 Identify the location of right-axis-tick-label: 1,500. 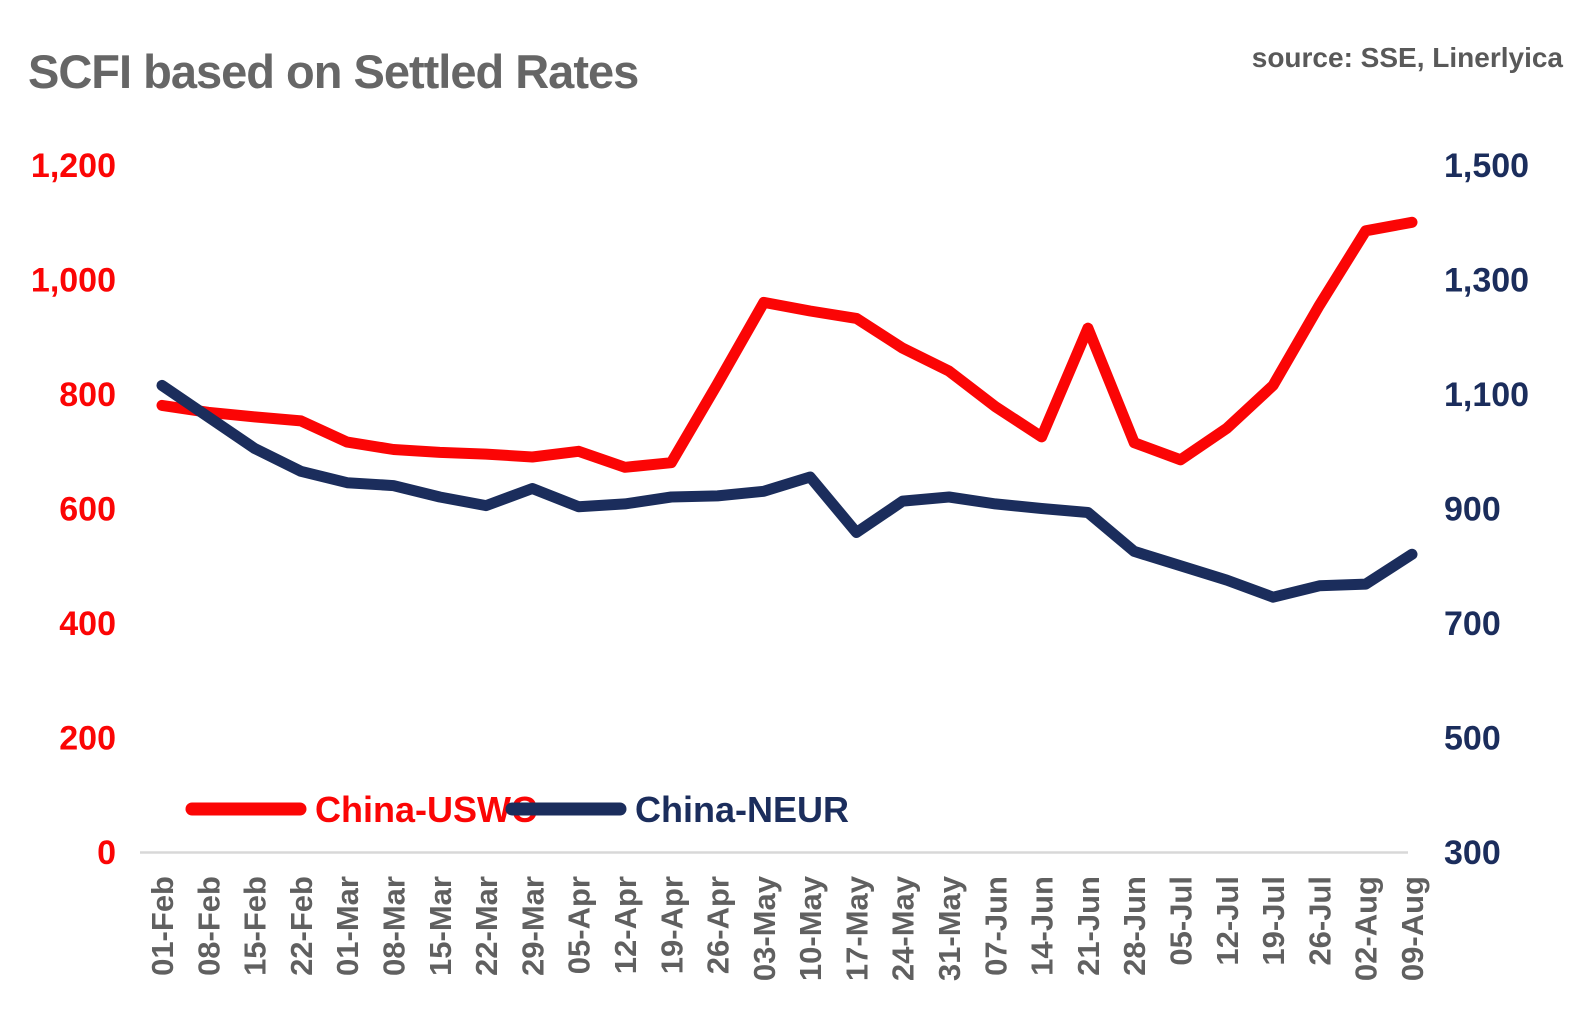
(1486, 166).